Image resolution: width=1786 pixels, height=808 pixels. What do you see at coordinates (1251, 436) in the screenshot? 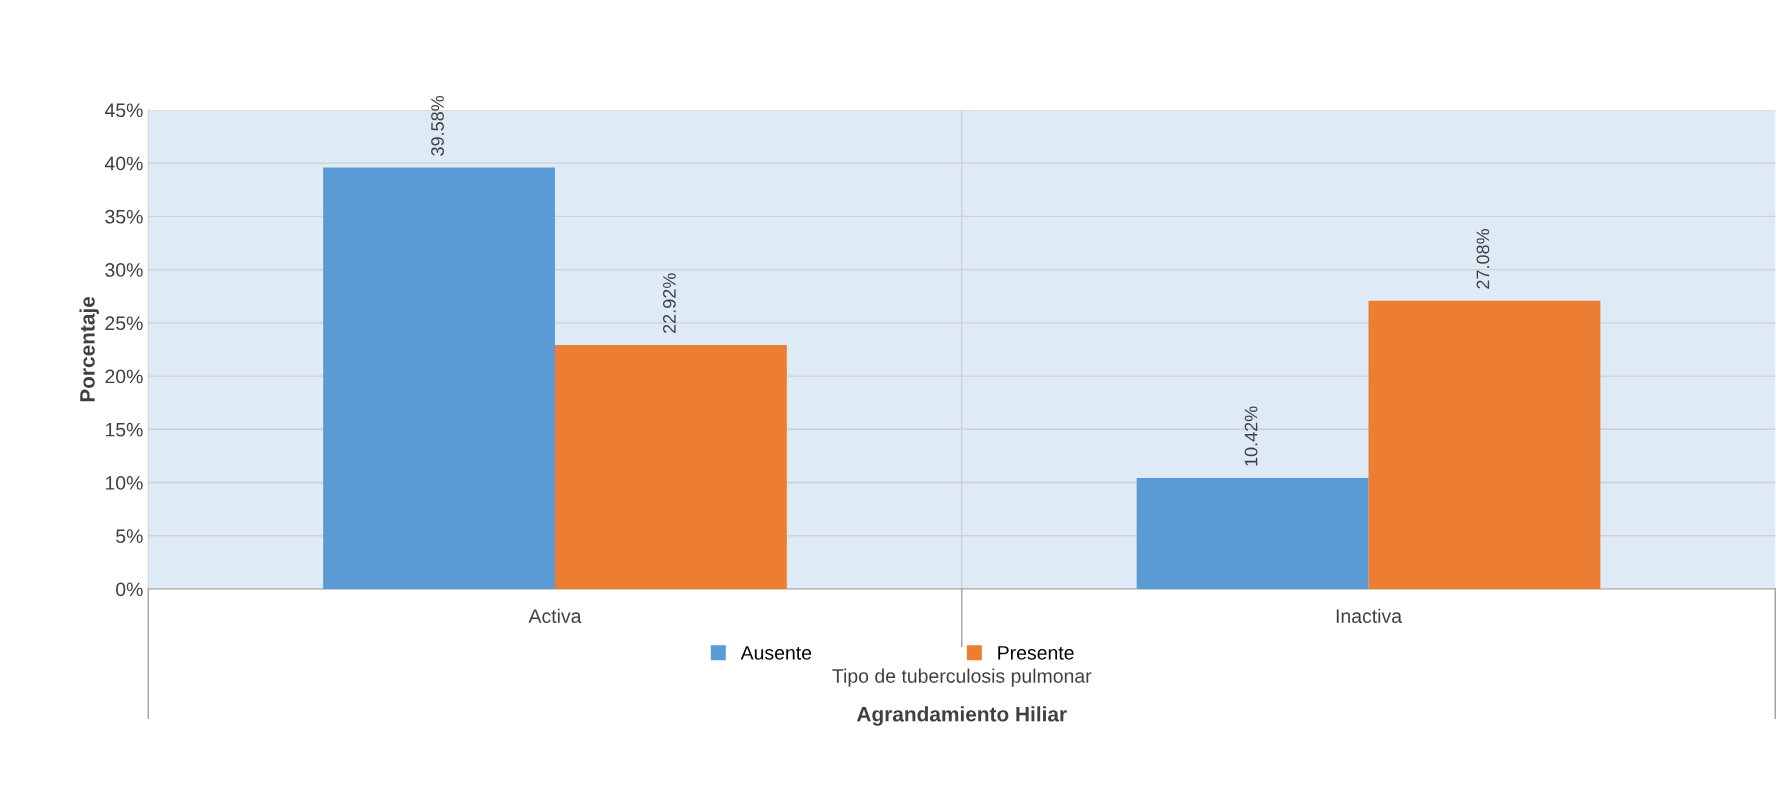
I see `data-label: 10.42%` at bounding box center [1251, 436].